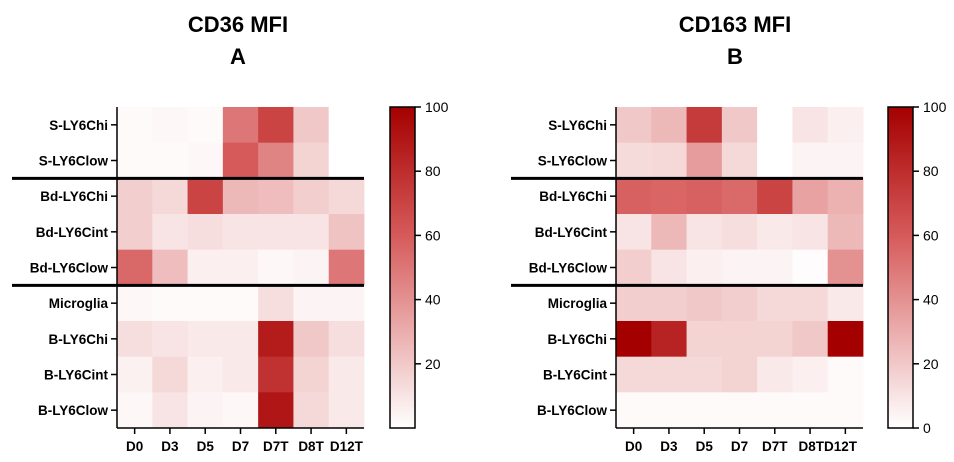  I want to click on colorbar-tick-label: 60, so click(433, 235).